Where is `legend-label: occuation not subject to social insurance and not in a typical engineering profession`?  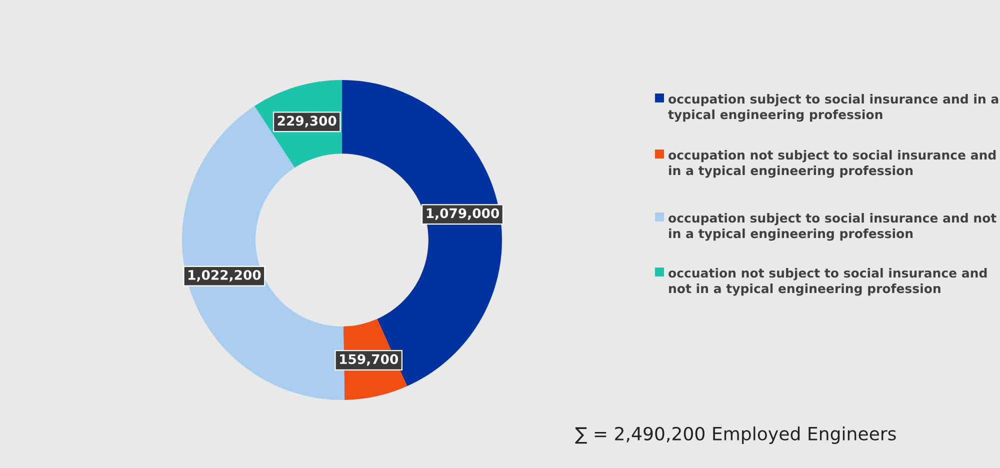 legend-label: occuation not subject to social insurance and not in a typical engineering profession is located at coordinates (827, 282).